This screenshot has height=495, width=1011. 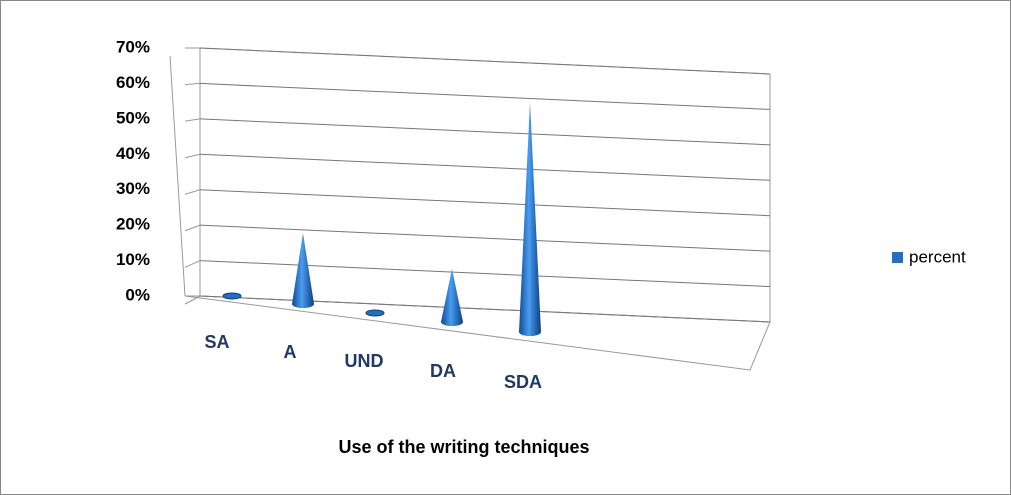 I want to click on x-tick-label: SDA, so click(x=523, y=382).